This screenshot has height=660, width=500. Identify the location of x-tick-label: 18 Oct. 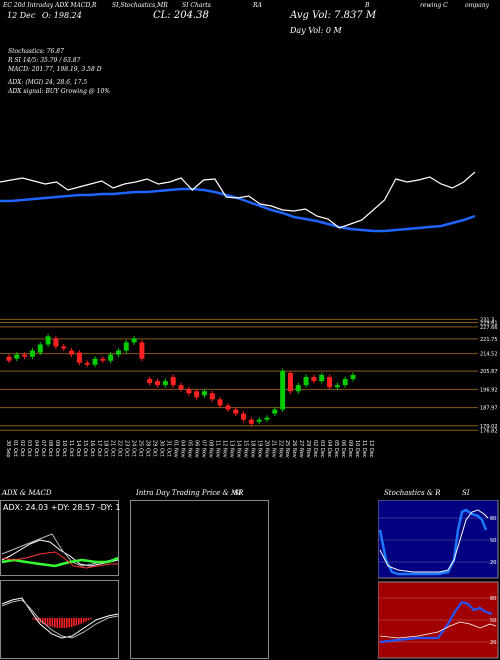
(106, 448).